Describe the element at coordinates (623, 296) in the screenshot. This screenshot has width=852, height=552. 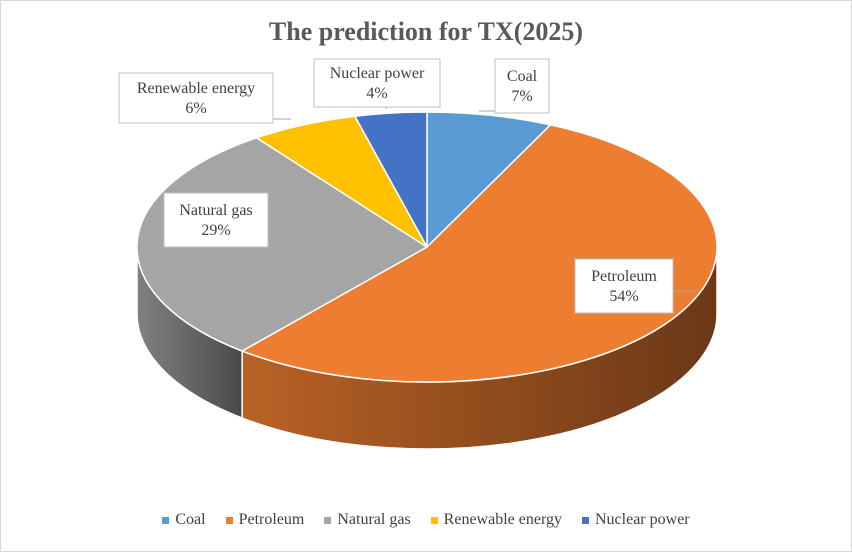
I see `data-label-value-petroleum: 54%` at that location.